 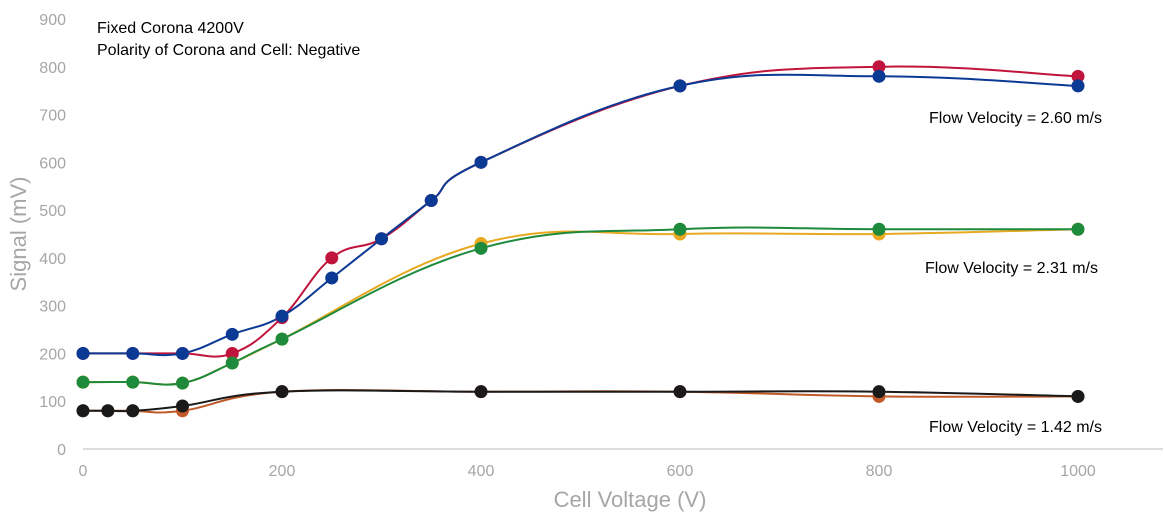 I want to click on x-tick-label: 200, so click(x=282, y=471).